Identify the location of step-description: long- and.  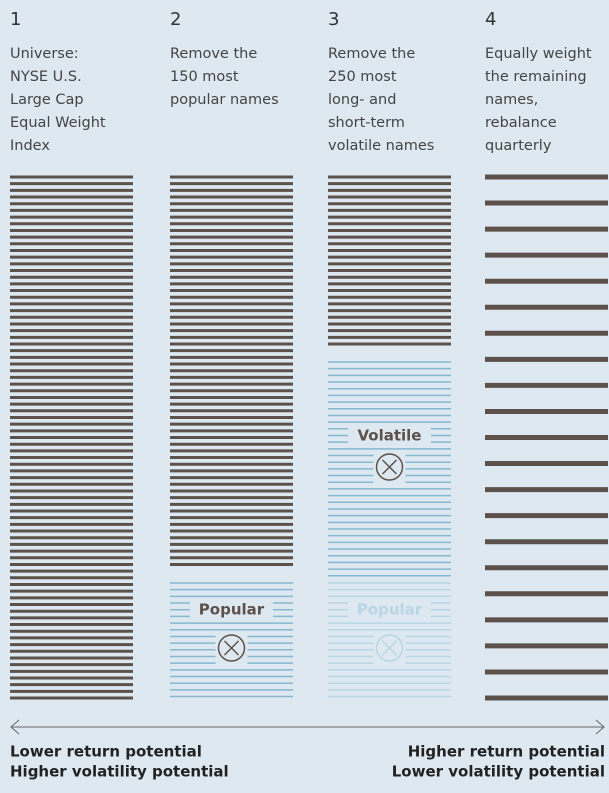
(362, 100).